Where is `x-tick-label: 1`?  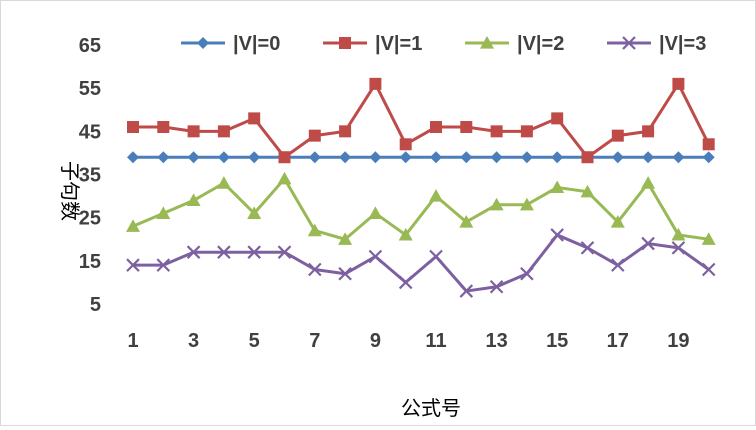 x-tick-label: 1 is located at coordinates (132, 341).